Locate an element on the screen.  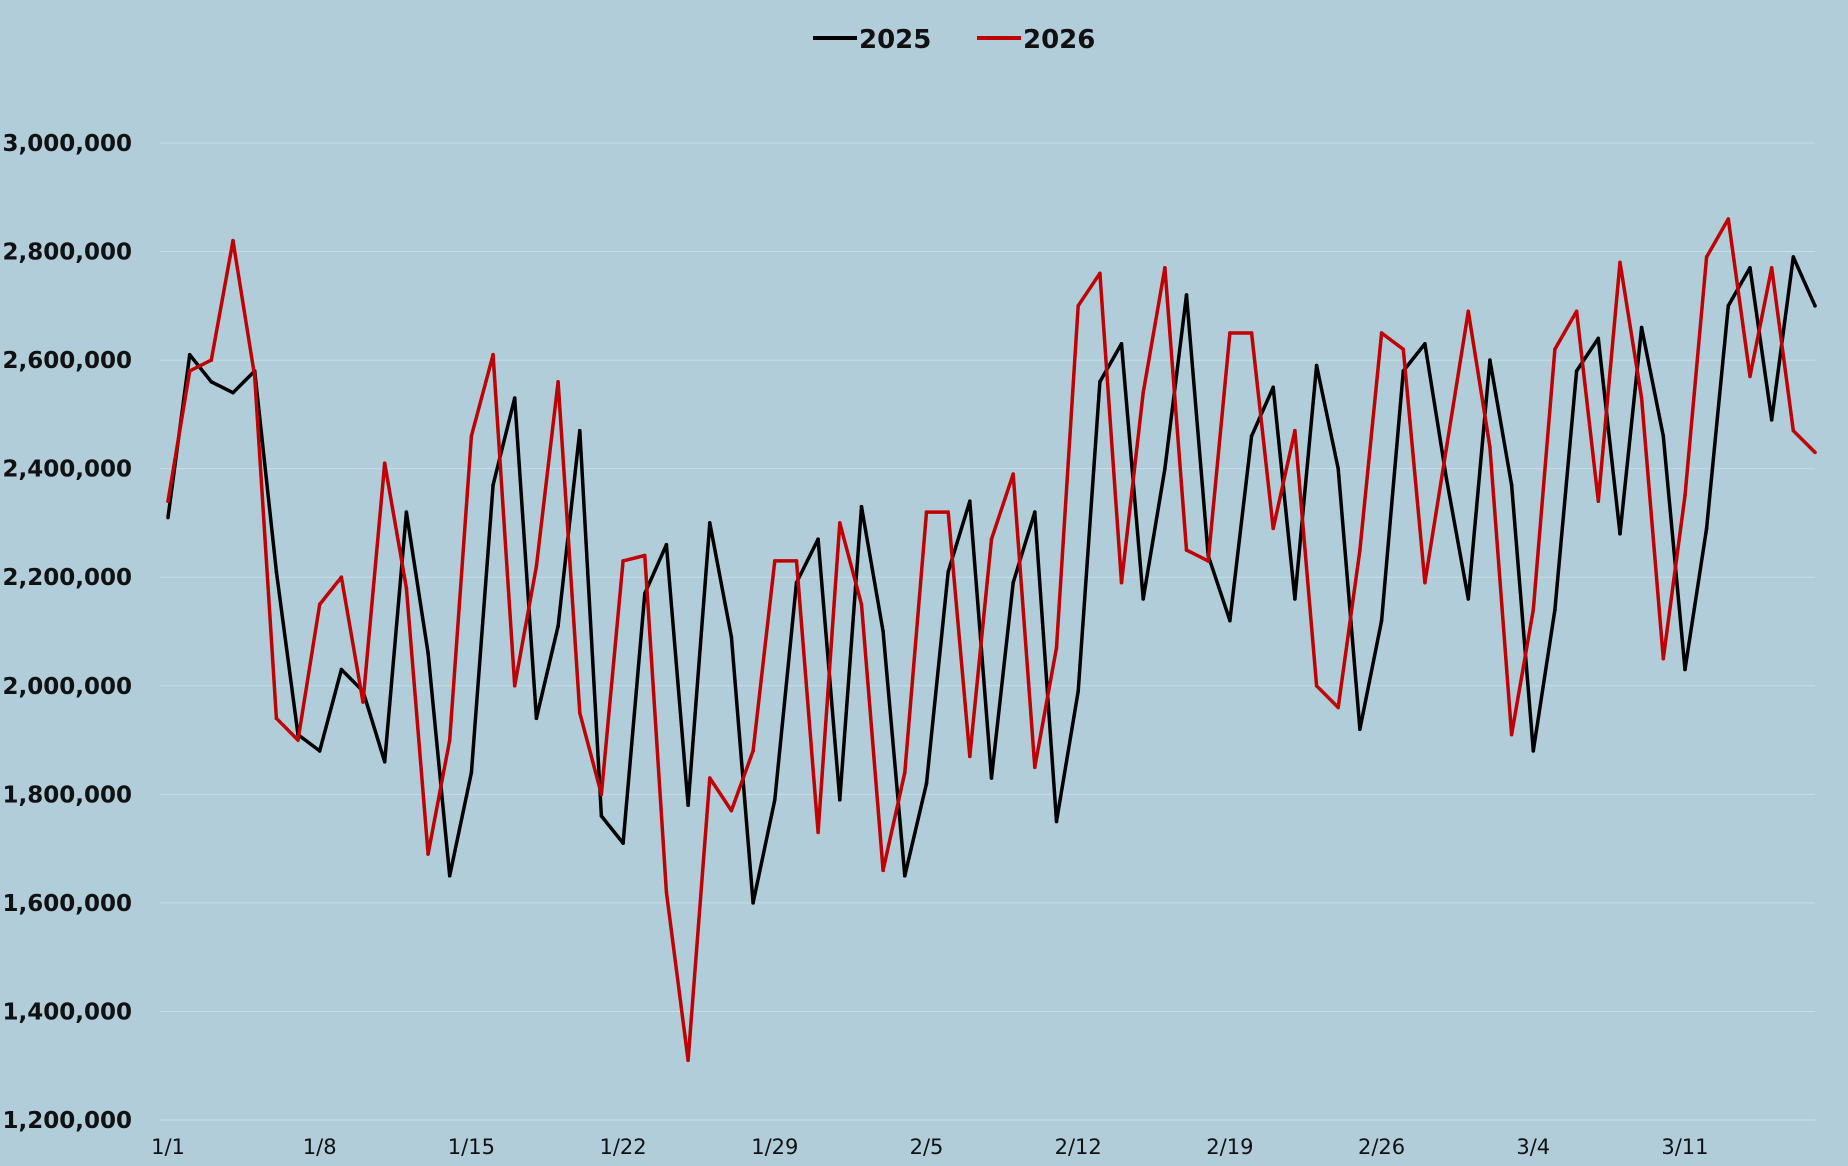
x-tick-label: 1/15 is located at coordinates (471, 1147).